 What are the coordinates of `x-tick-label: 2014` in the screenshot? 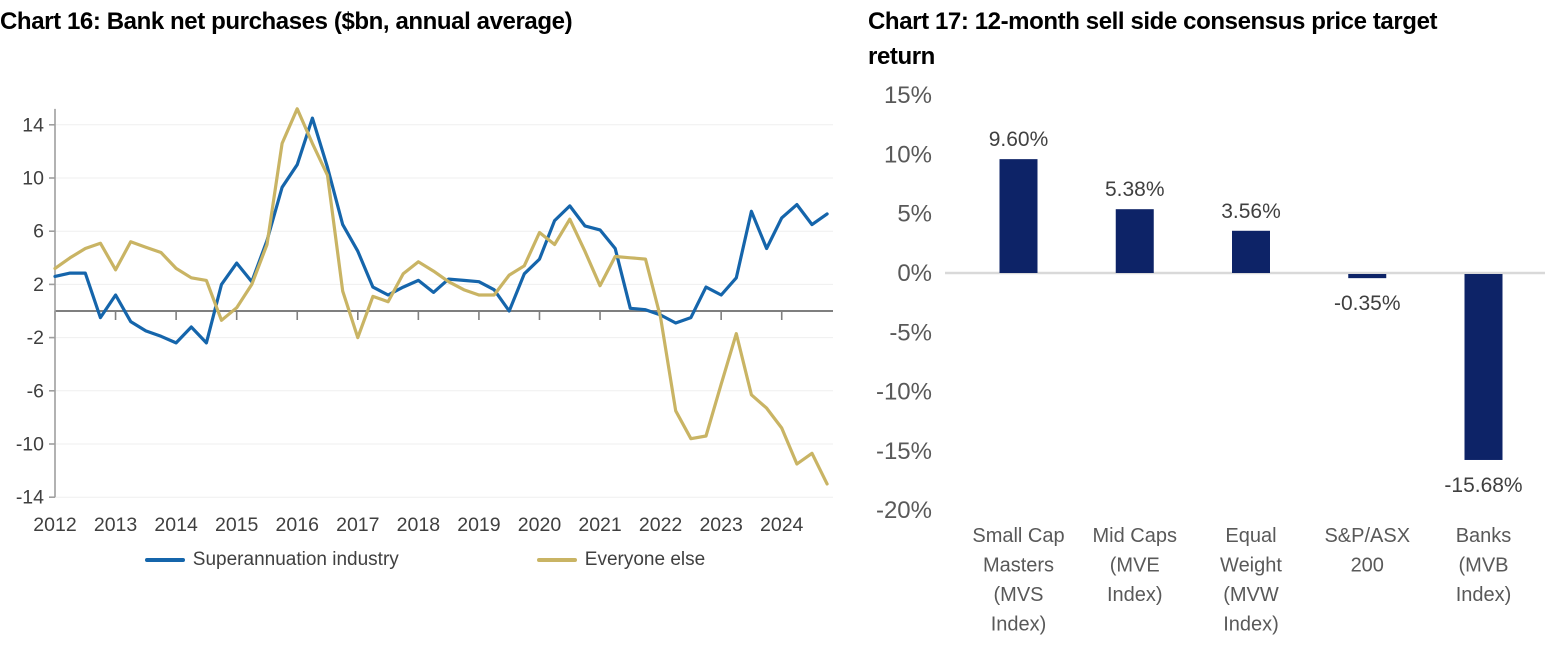 It's located at (176, 525).